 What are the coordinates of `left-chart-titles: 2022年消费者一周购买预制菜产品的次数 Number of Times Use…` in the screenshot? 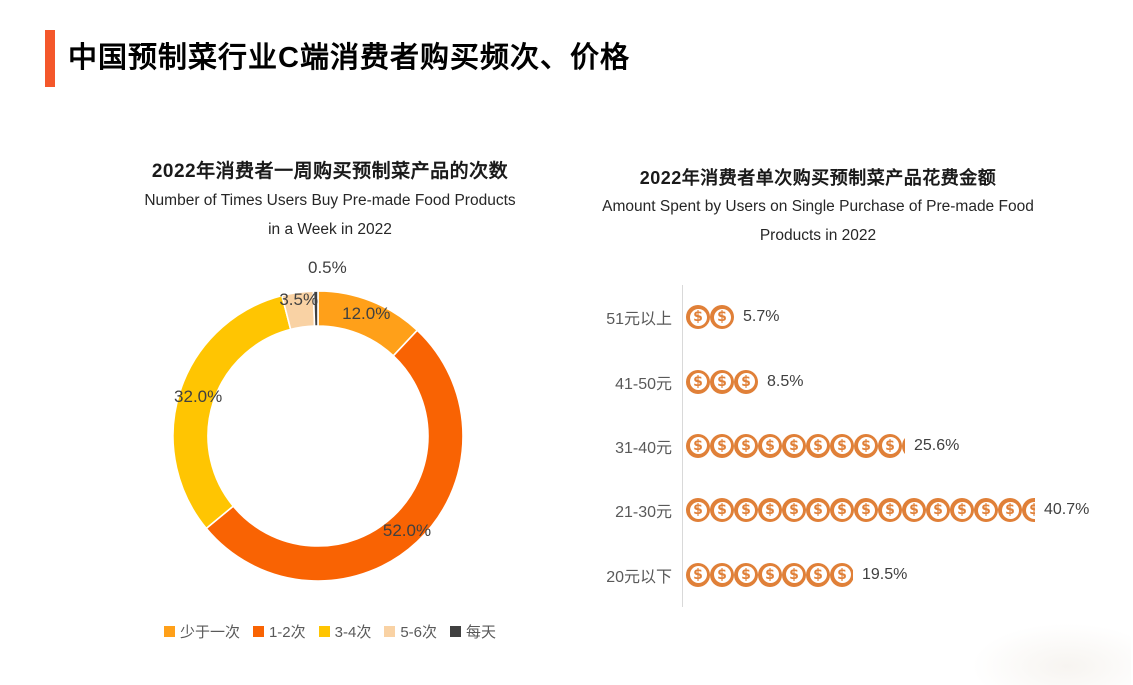 It's located at (330, 201).